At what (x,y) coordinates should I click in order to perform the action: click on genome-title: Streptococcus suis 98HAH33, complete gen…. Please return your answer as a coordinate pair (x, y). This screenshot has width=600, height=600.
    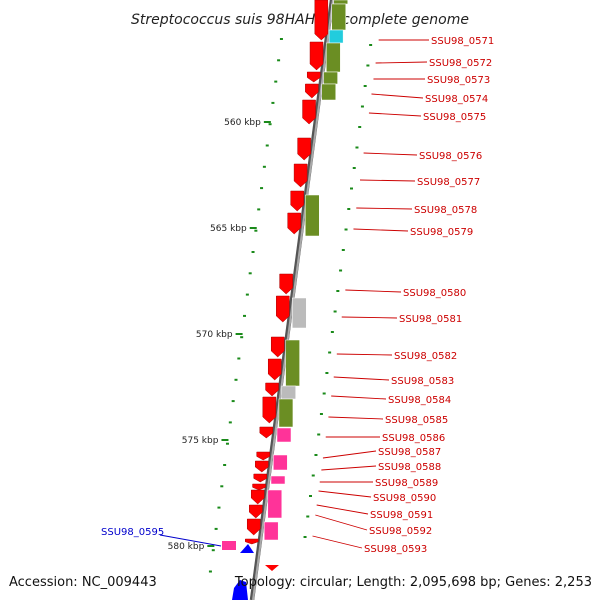
    Looking at the image, I should click on (300, 20).